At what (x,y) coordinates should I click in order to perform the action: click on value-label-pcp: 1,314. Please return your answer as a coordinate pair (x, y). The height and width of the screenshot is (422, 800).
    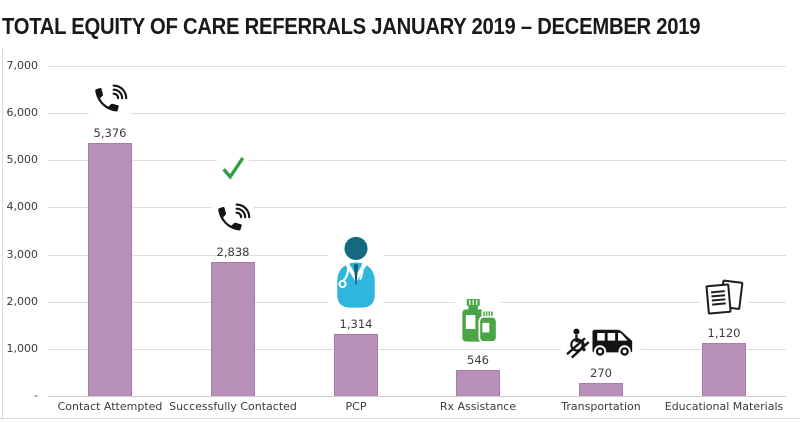
    Looking at the image, I should click on (356, 324).